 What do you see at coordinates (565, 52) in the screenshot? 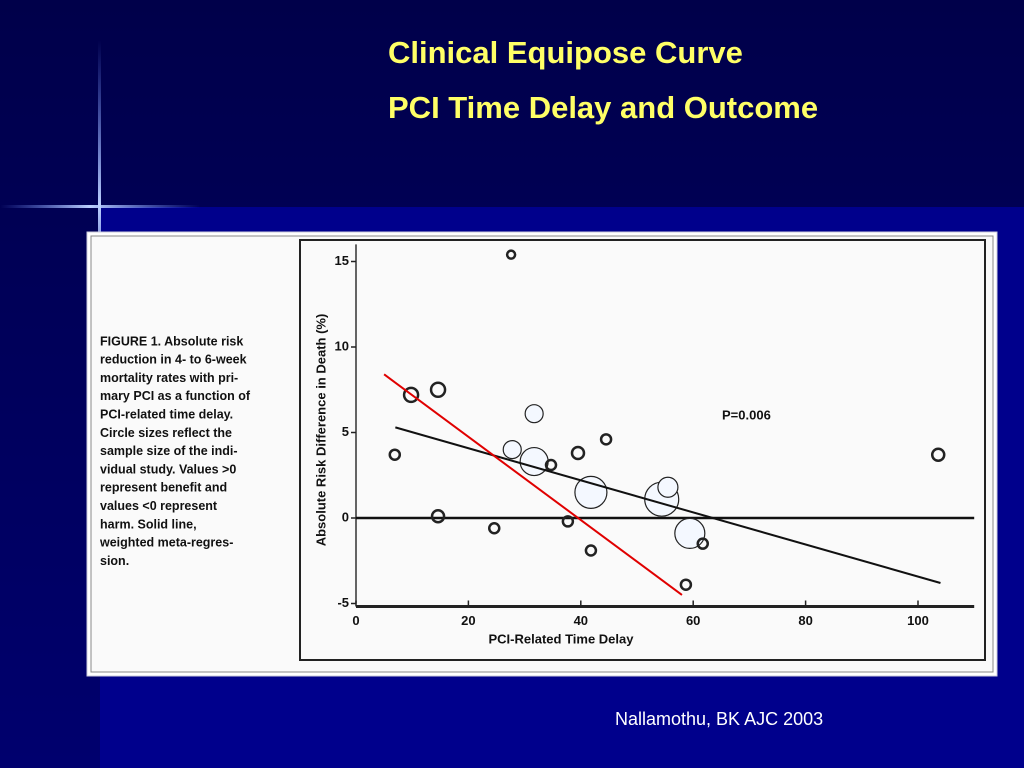
I see `title-line: Clinical Equipose Curve` at bounding box center [565, 52].